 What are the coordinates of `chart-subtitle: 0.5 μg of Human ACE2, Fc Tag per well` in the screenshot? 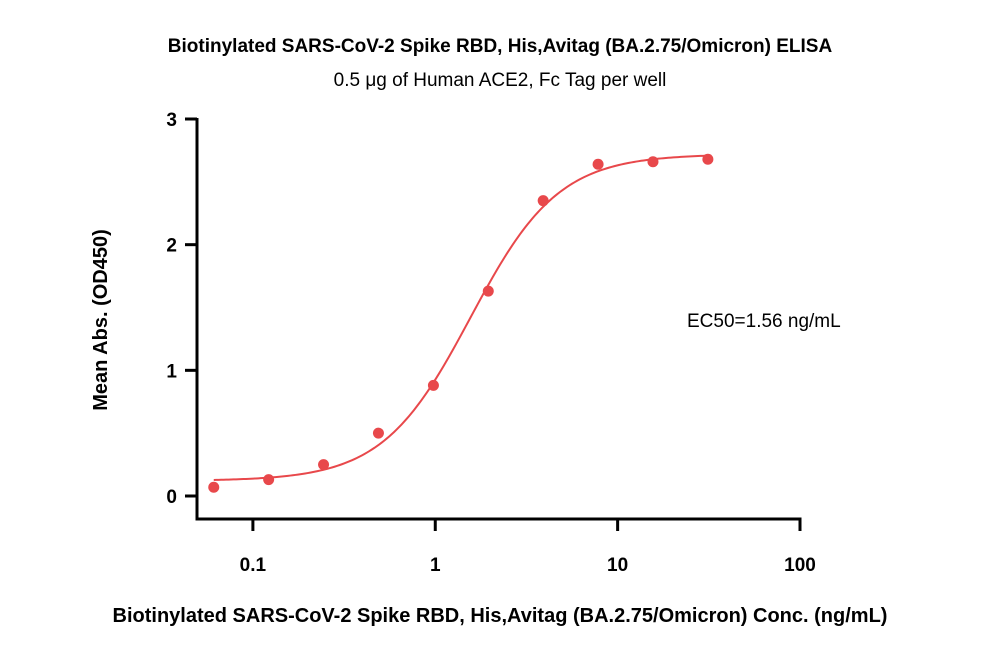 It's located at (500, 80).